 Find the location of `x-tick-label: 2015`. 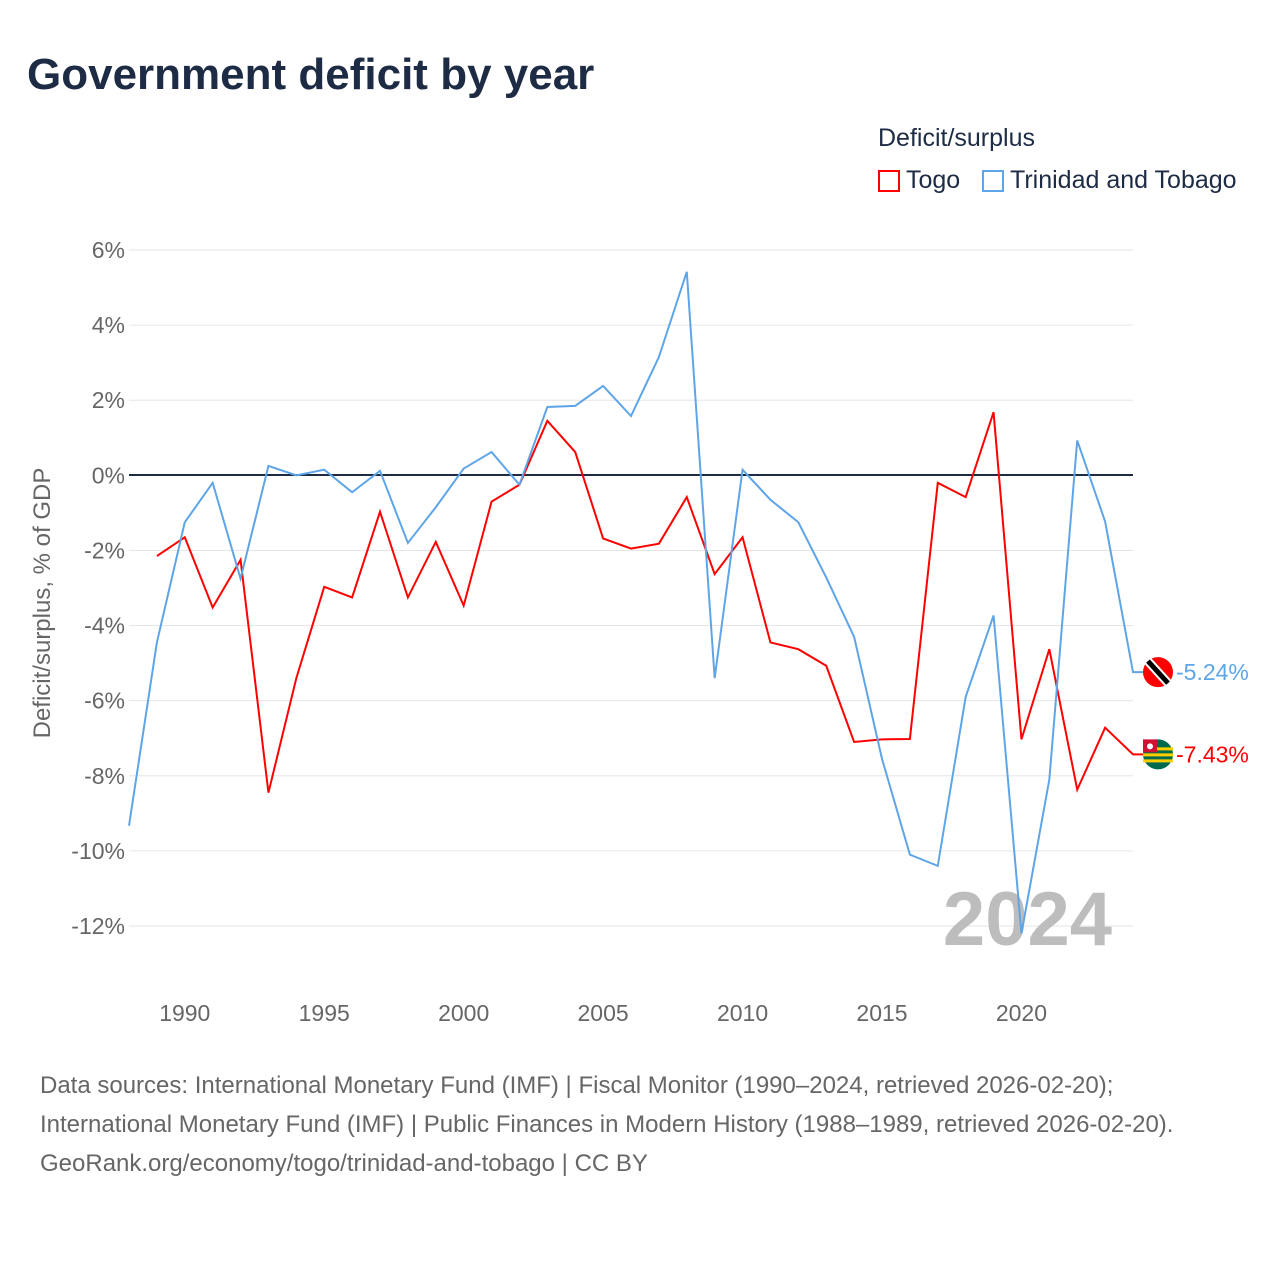

x-tick-label: 2015 is located at coordinates (881, 1013).